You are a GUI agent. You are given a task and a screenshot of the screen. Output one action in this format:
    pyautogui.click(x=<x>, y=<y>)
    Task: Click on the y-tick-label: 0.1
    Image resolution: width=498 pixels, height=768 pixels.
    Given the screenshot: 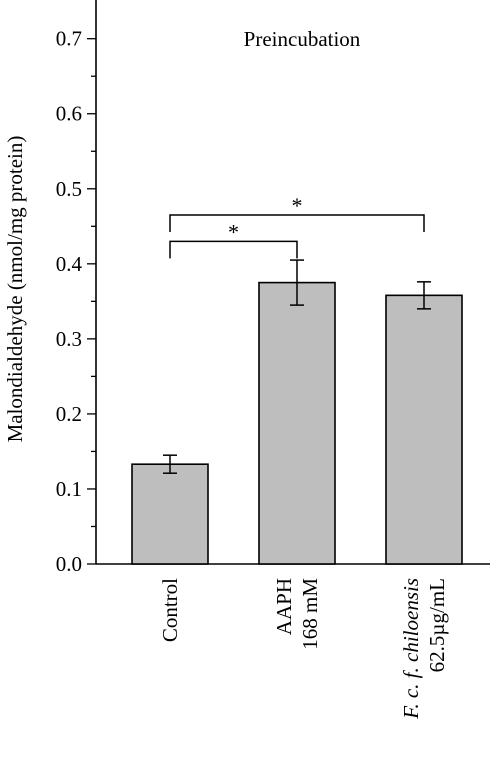 What is the action you would take?
    pyautogui.click(x=69, y=489)
    